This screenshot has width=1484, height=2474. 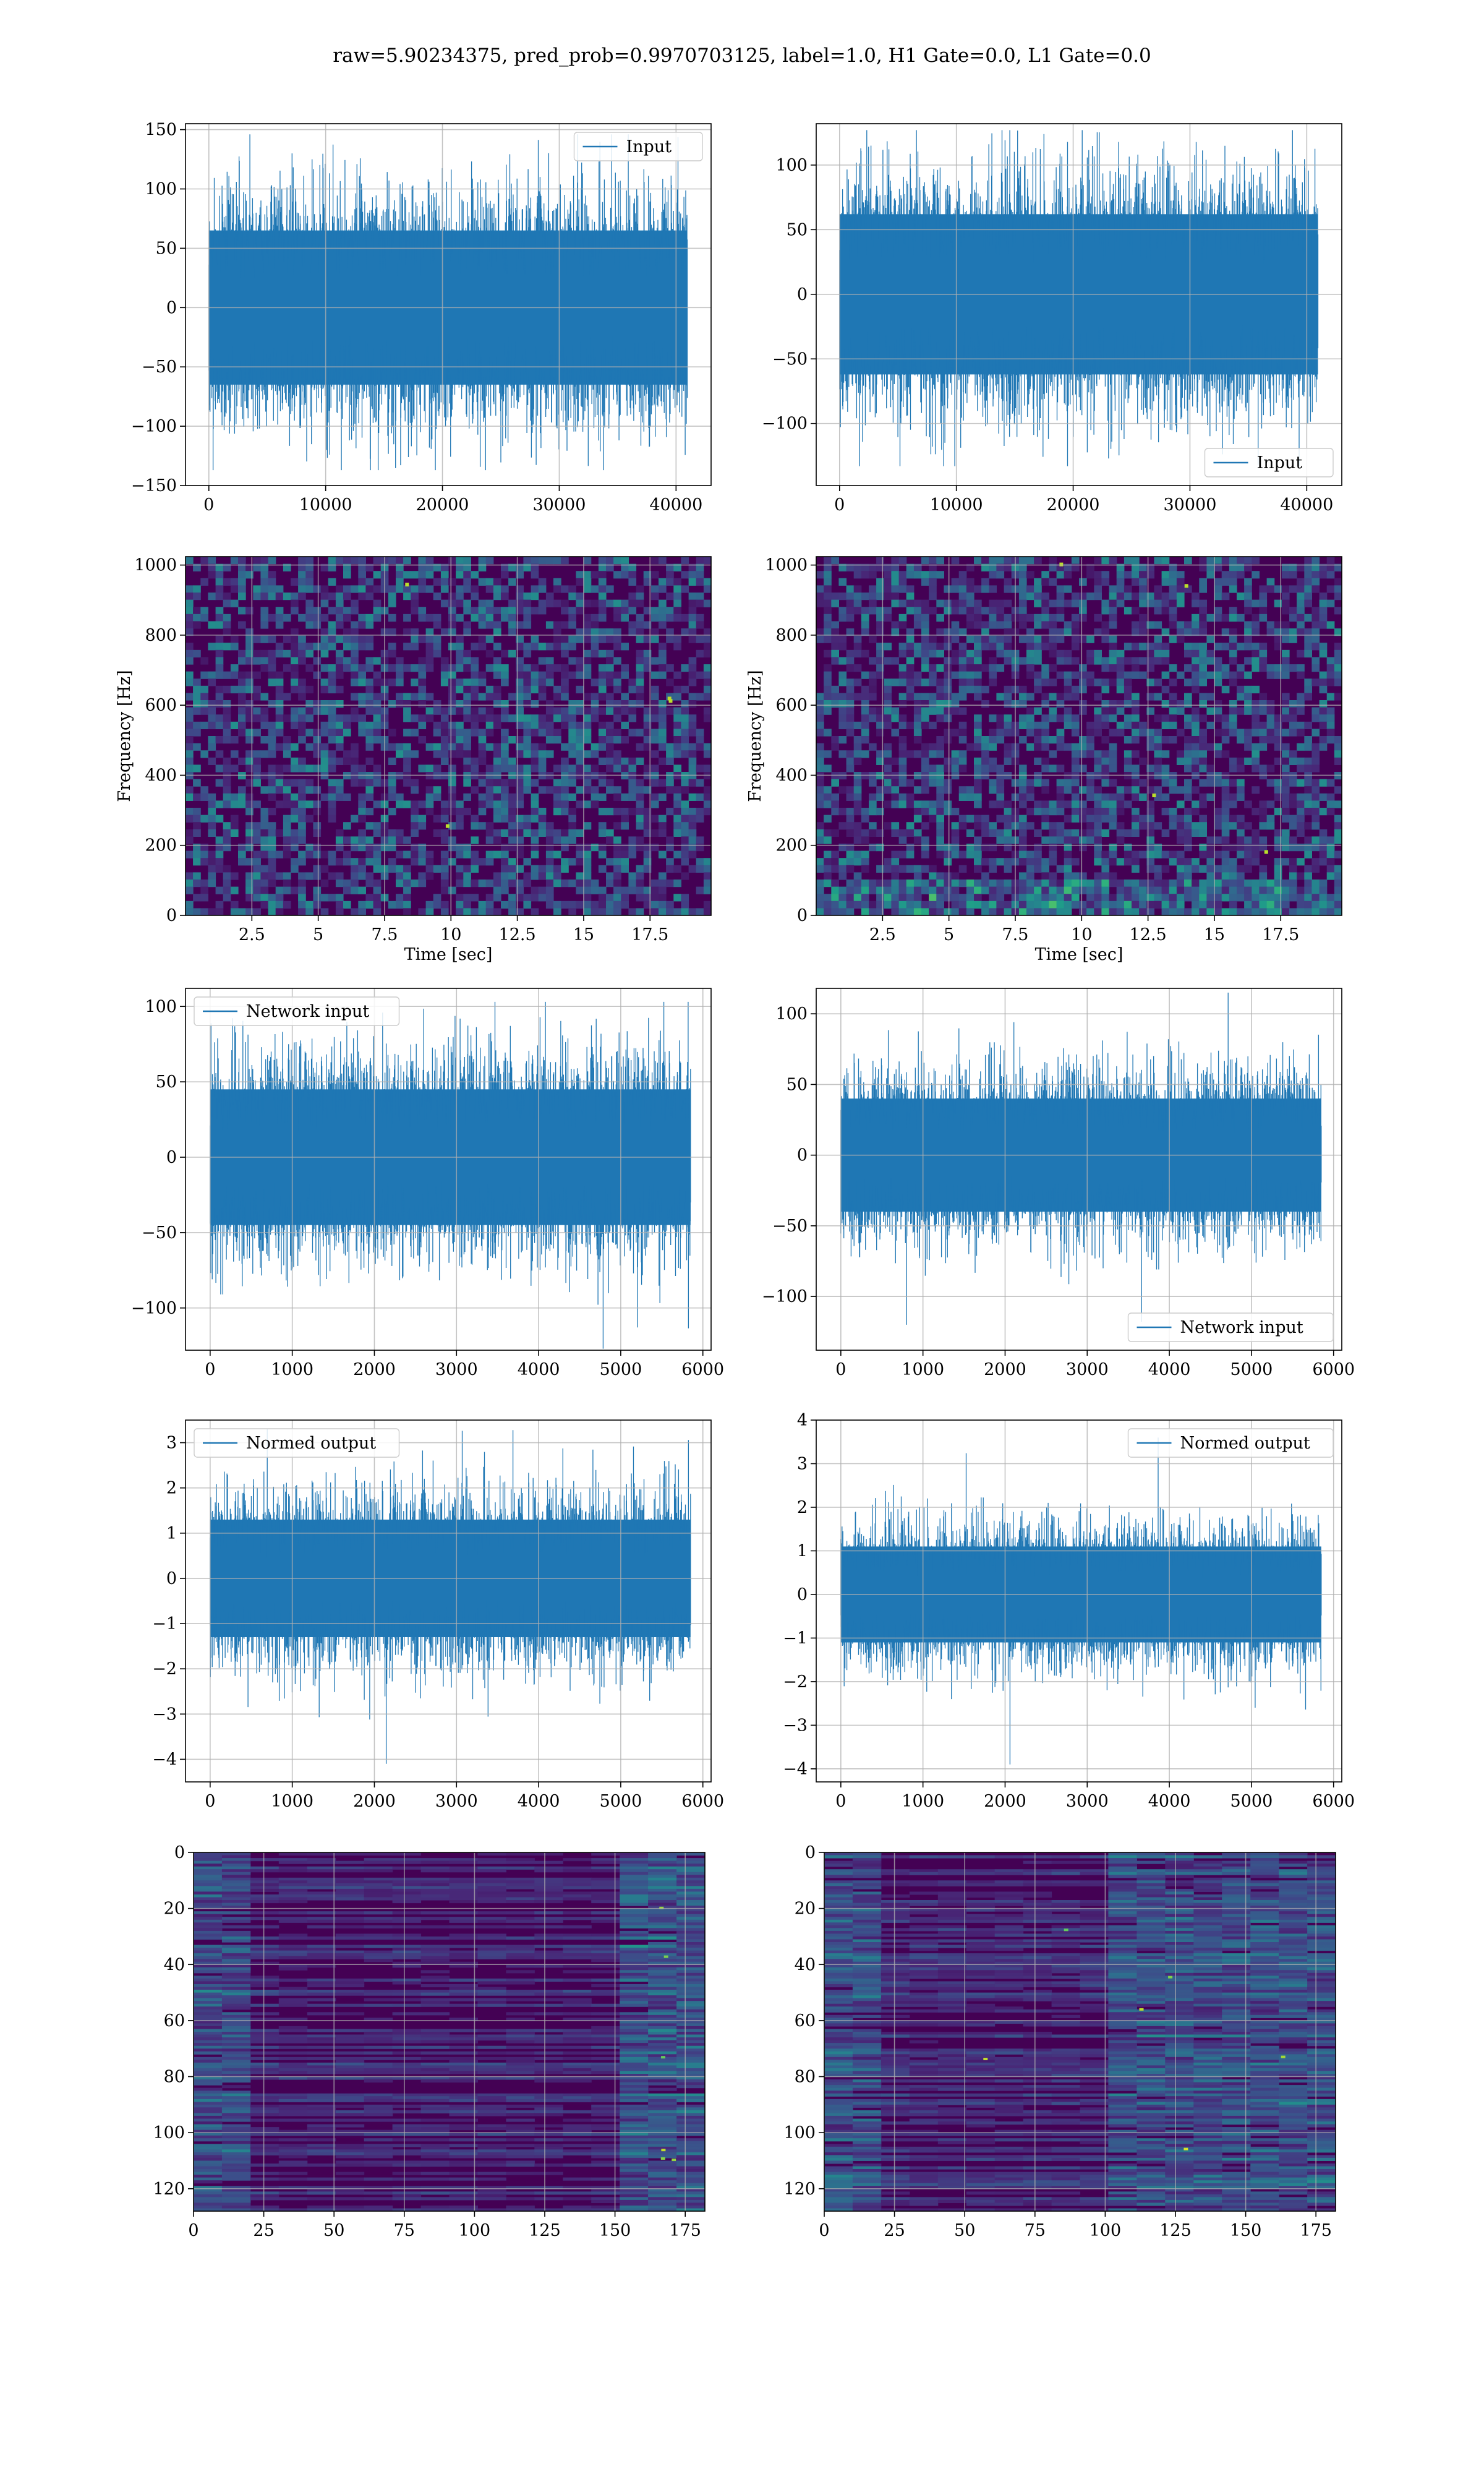 I want to click on y-tick-label: −2, so click(x=164, y=1669).